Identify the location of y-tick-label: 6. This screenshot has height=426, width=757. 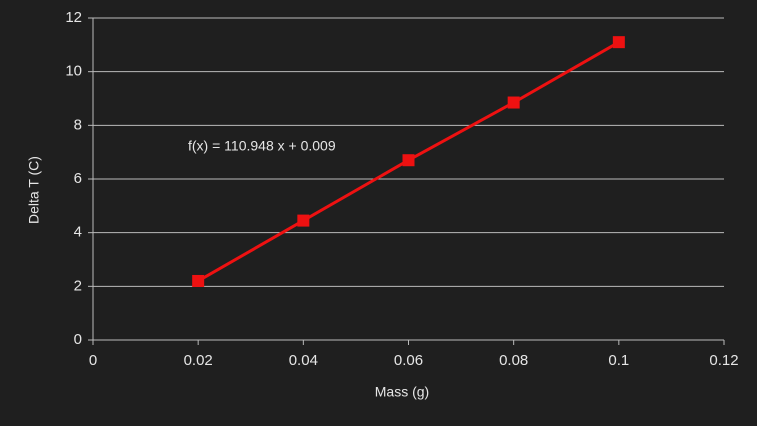
(78, 178).